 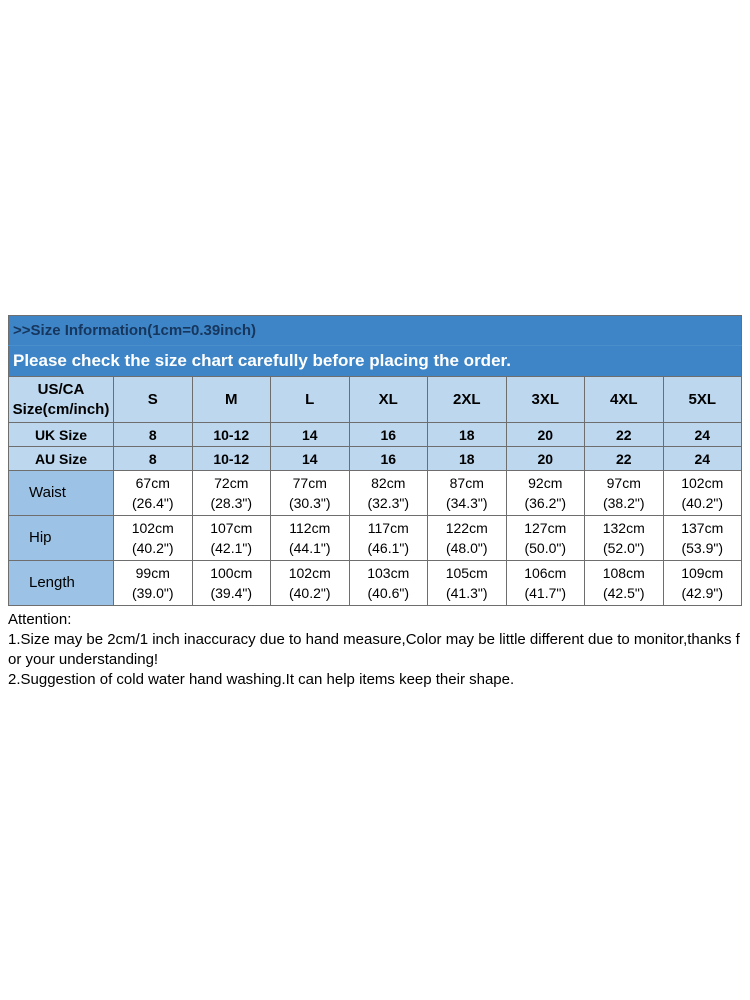 What do you see at coordinates (623, 573) in the screenshot?
I see `length-cm: 108cm` at bounding box center [623, 573].